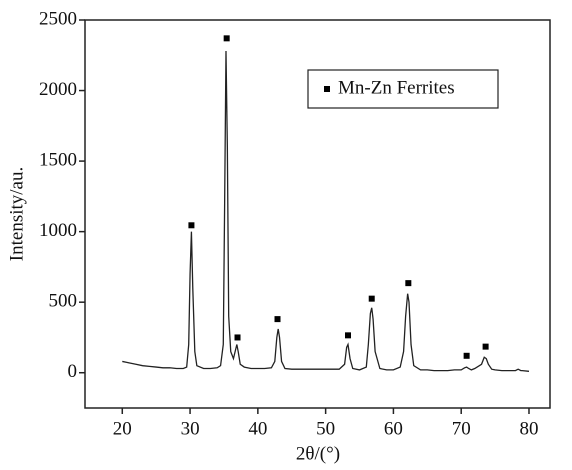  What do you see at coordinates (58, 230) in the screenshot?
I see `y-tick-label: 1000` at bounding box center [58, 230].